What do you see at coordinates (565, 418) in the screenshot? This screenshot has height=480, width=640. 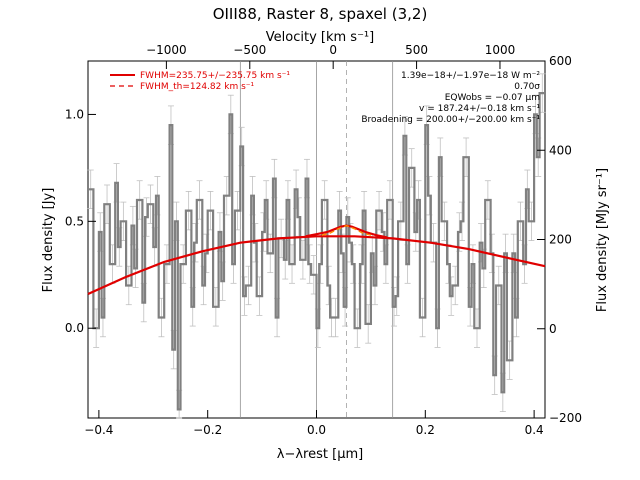 I see `y2-tick-label-0: −200` at bounding box center [565, 418].